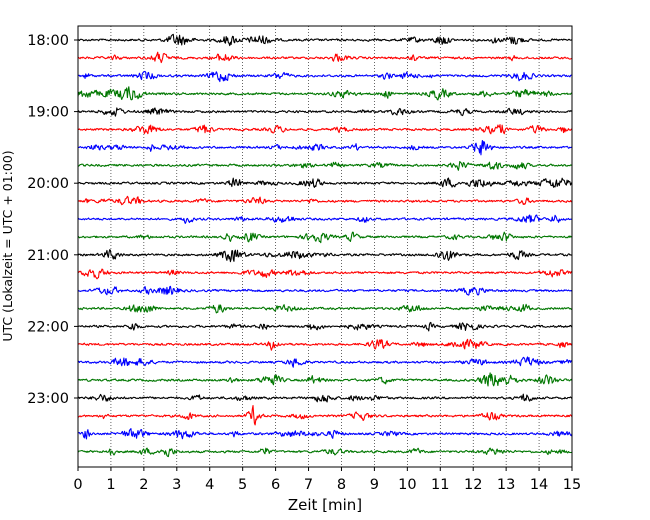  What do you see at coordinates (440, 485) in the screenshot?
I see `x-tick-label-11: 11` at bounding box center [440, 485].